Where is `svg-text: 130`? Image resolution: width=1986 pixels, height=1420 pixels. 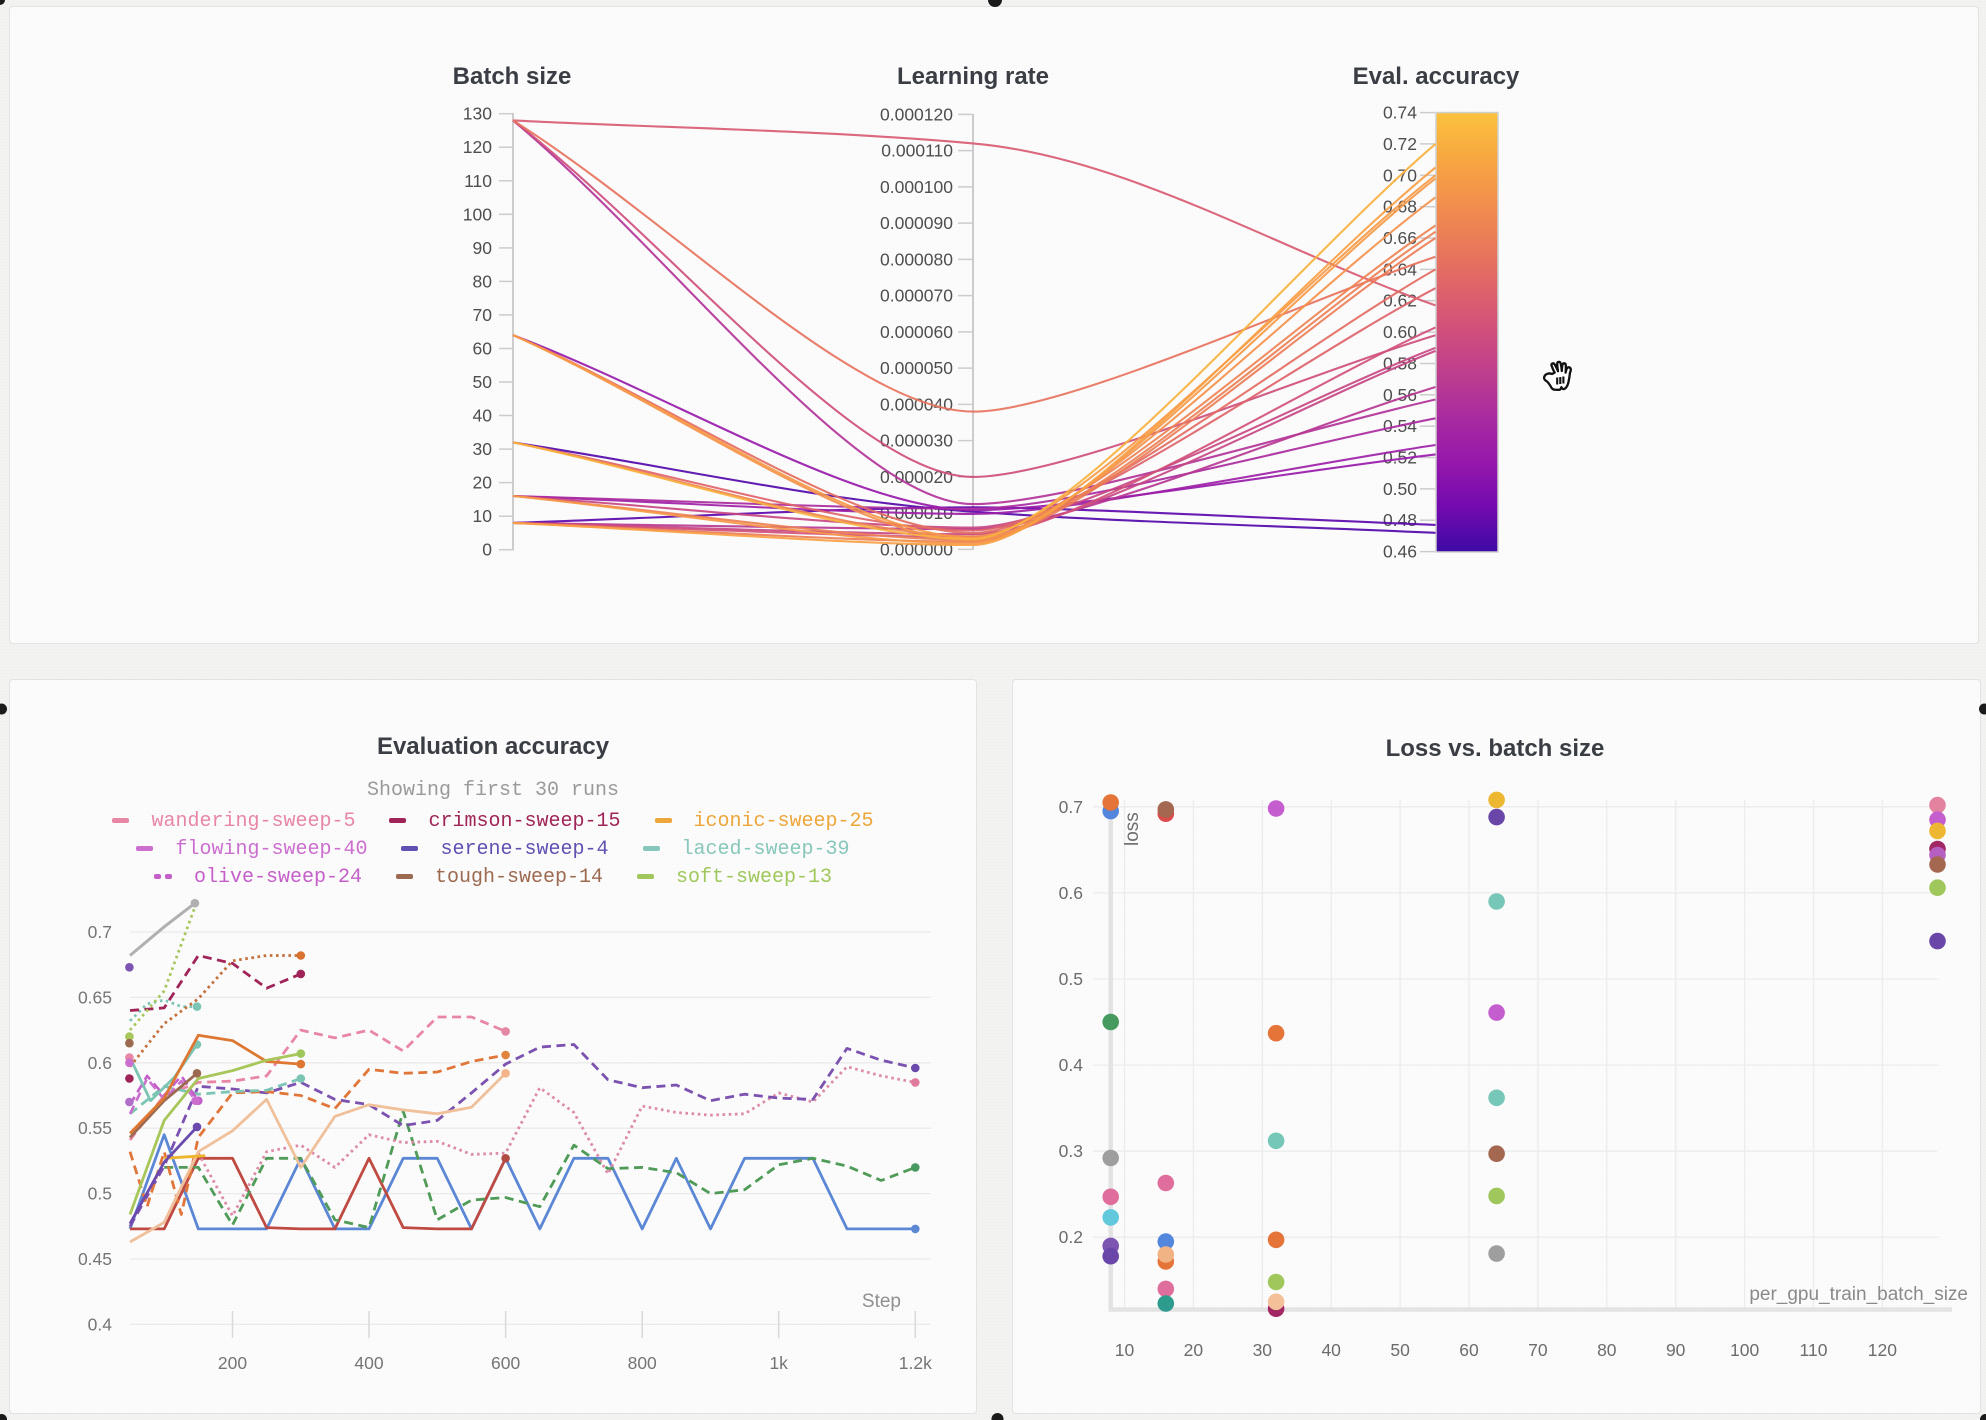
svg-text: 130 is located at coordinates (477, 114).